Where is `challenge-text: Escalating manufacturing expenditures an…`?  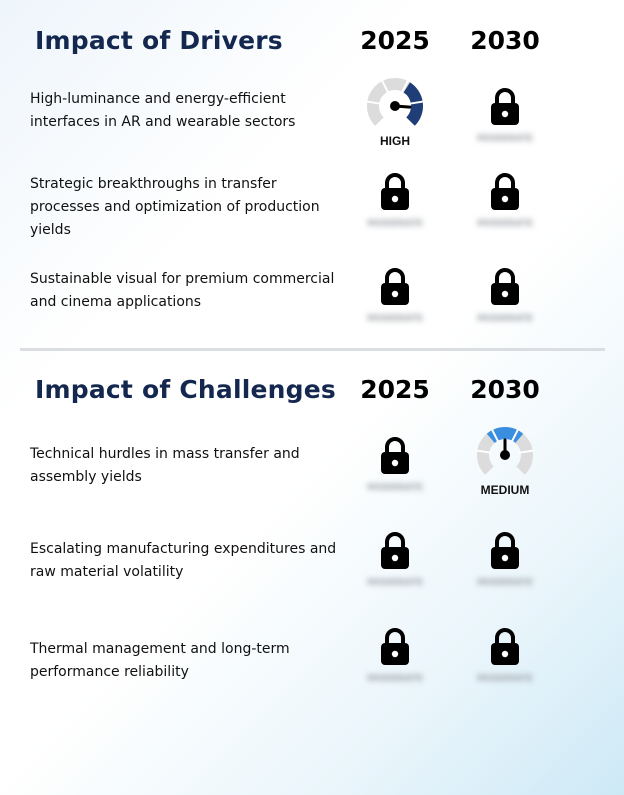
challenge-text: Escalating manufacturing expenditures an… is located at coordinates (183, 560).